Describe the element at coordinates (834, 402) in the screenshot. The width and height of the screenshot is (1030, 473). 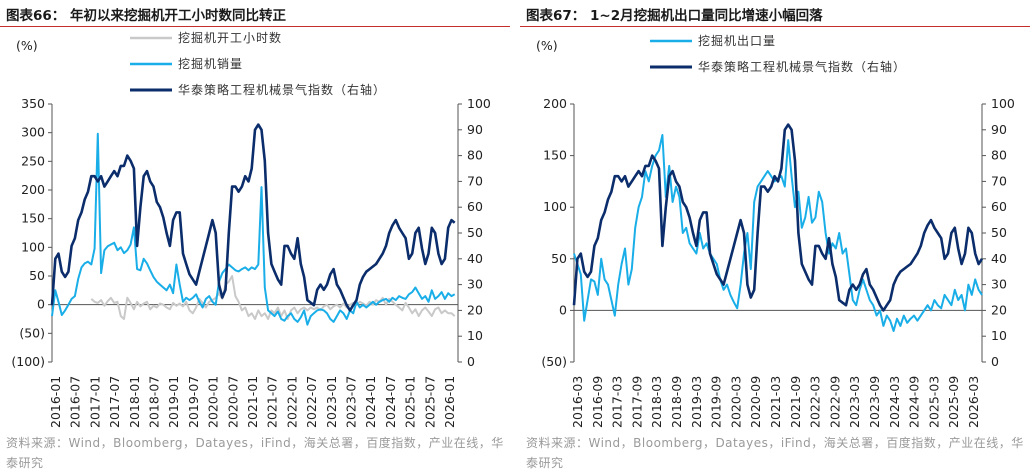
I see `x-tick-label: 2022-09` at that location.